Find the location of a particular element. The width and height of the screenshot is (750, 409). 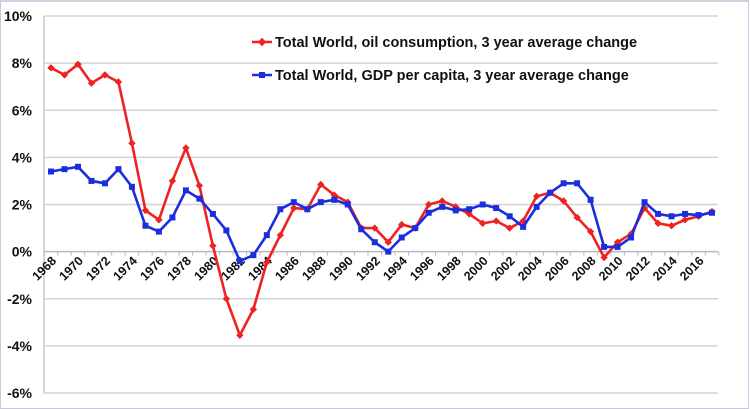

y-axis: 10% 8% 6% 4% 2% 0% -2% -4% -6% is located at coordinates (18, 204).